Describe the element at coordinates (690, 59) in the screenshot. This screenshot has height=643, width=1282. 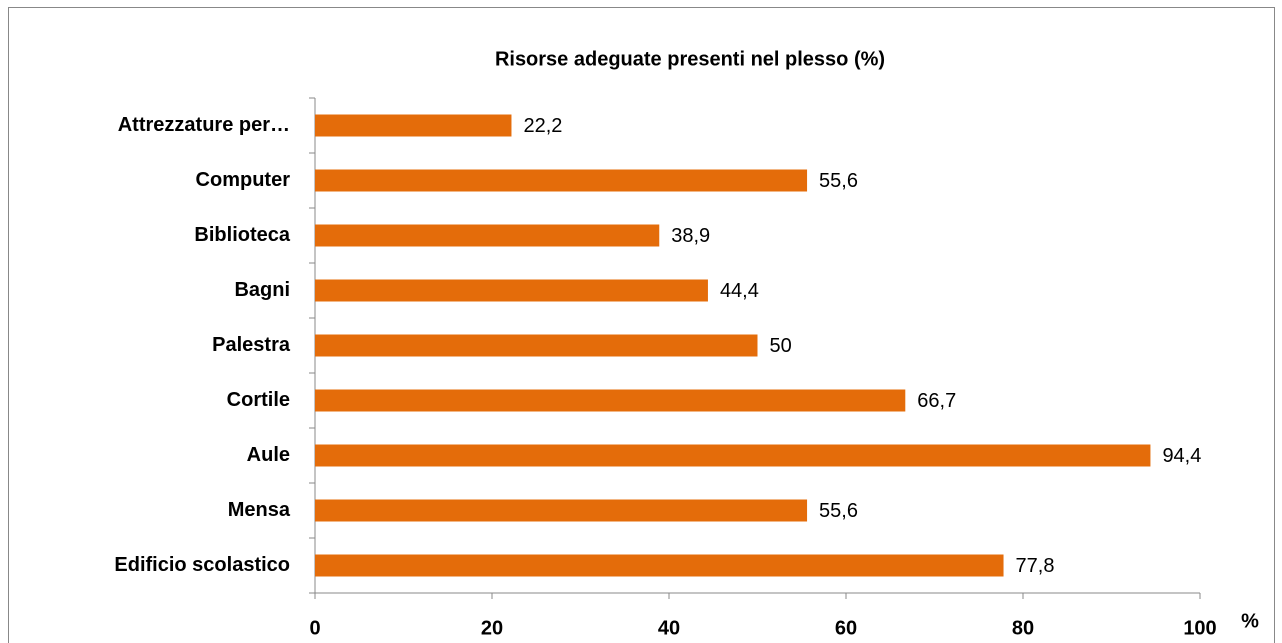
I see `chart-title: Risorse adeguate presenti nel plesso (%)` at that location.